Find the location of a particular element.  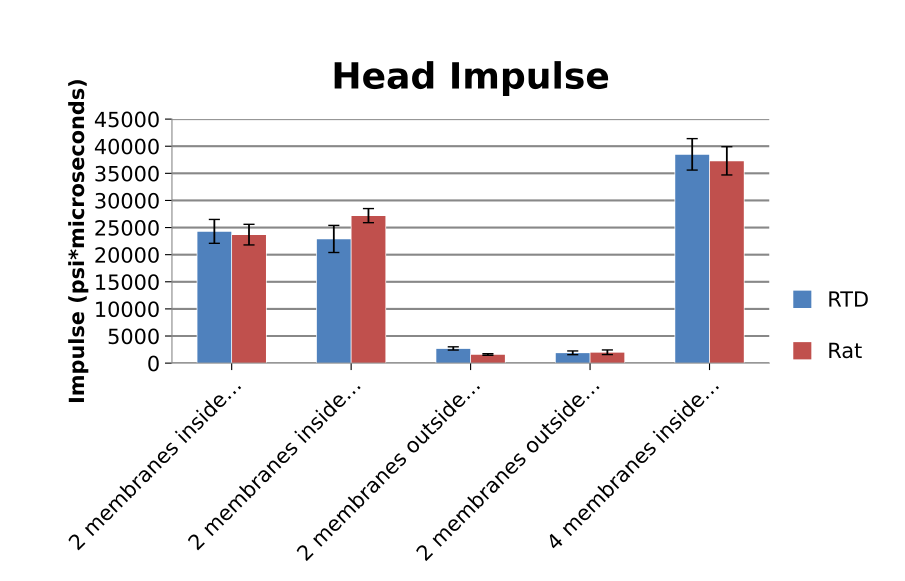

y-tick-label: 0 is located at coordinates (153, 364).